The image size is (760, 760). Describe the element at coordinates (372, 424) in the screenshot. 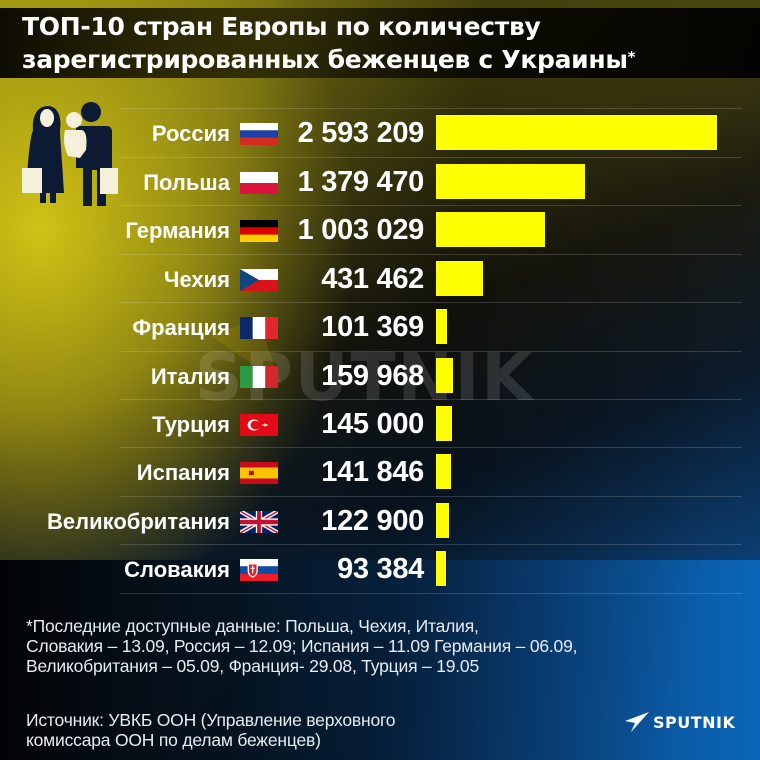

I see `value-label: 145 000` at that location.